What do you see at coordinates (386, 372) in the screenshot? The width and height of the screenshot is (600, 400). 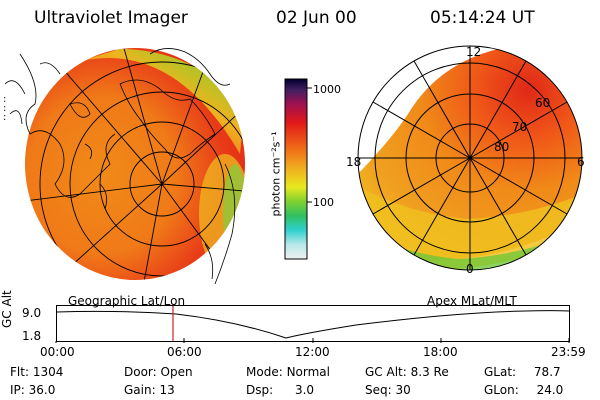 I see `gc-alt-label: GC Alt:` at bounding box center [386, 372].